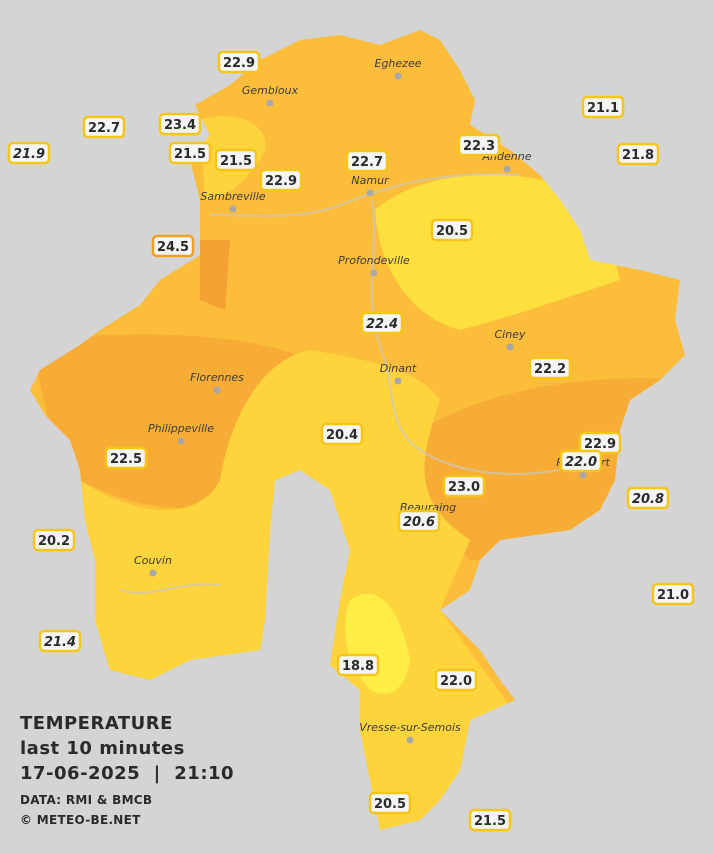 This screenshot has height=853, width=713. Describe the element at coordinates (232, 196) in the screenshot. I see `city-label: Sambreville` at that location.